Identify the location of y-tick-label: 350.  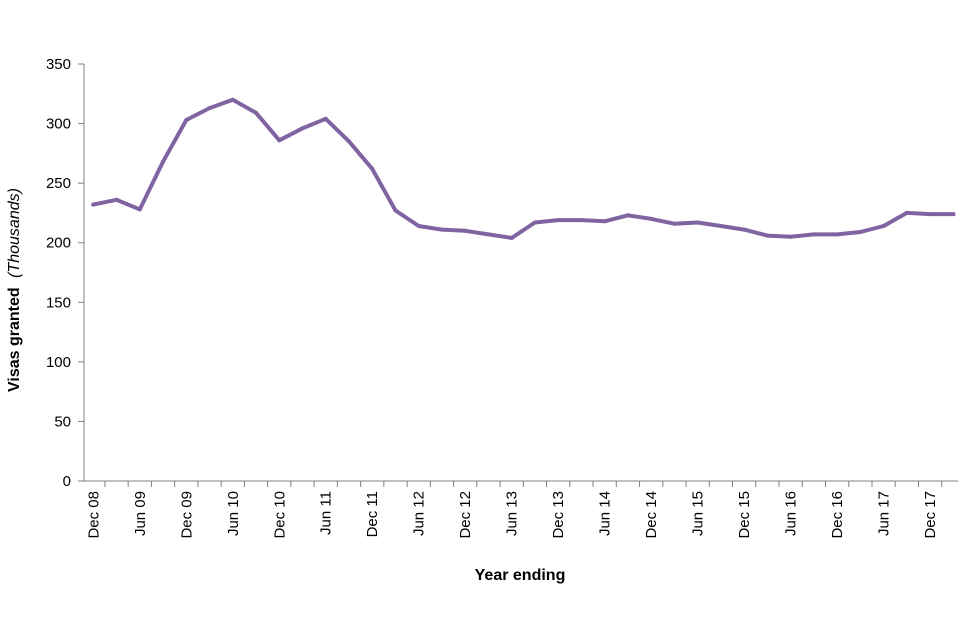
(58, 64).